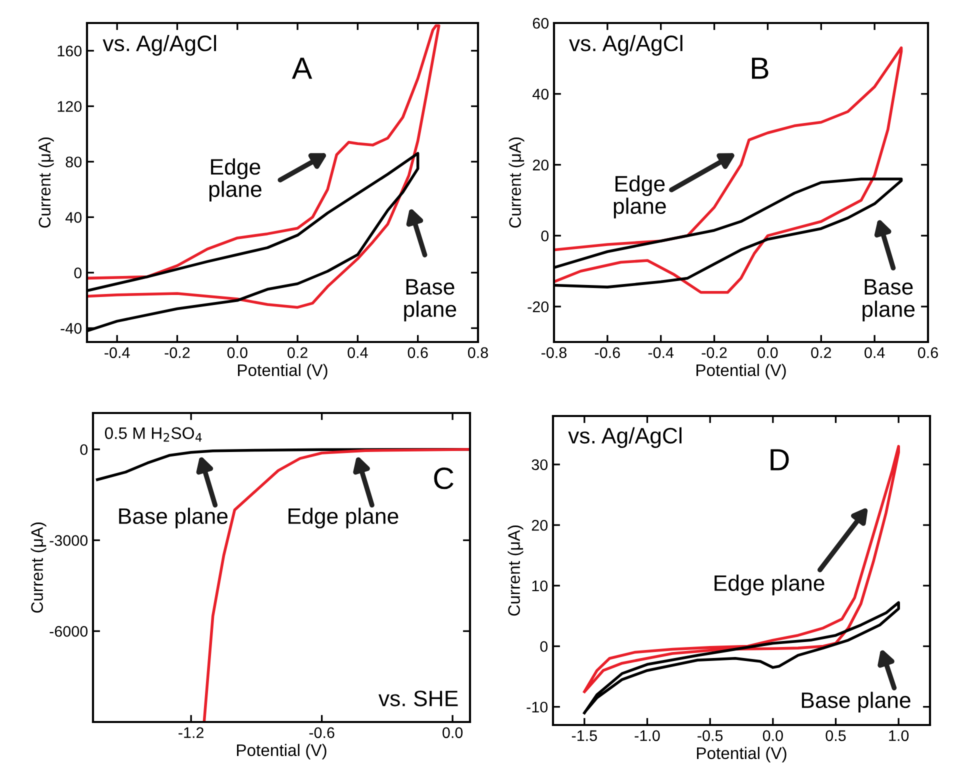  I want to click on text: B, so click(760, 68).